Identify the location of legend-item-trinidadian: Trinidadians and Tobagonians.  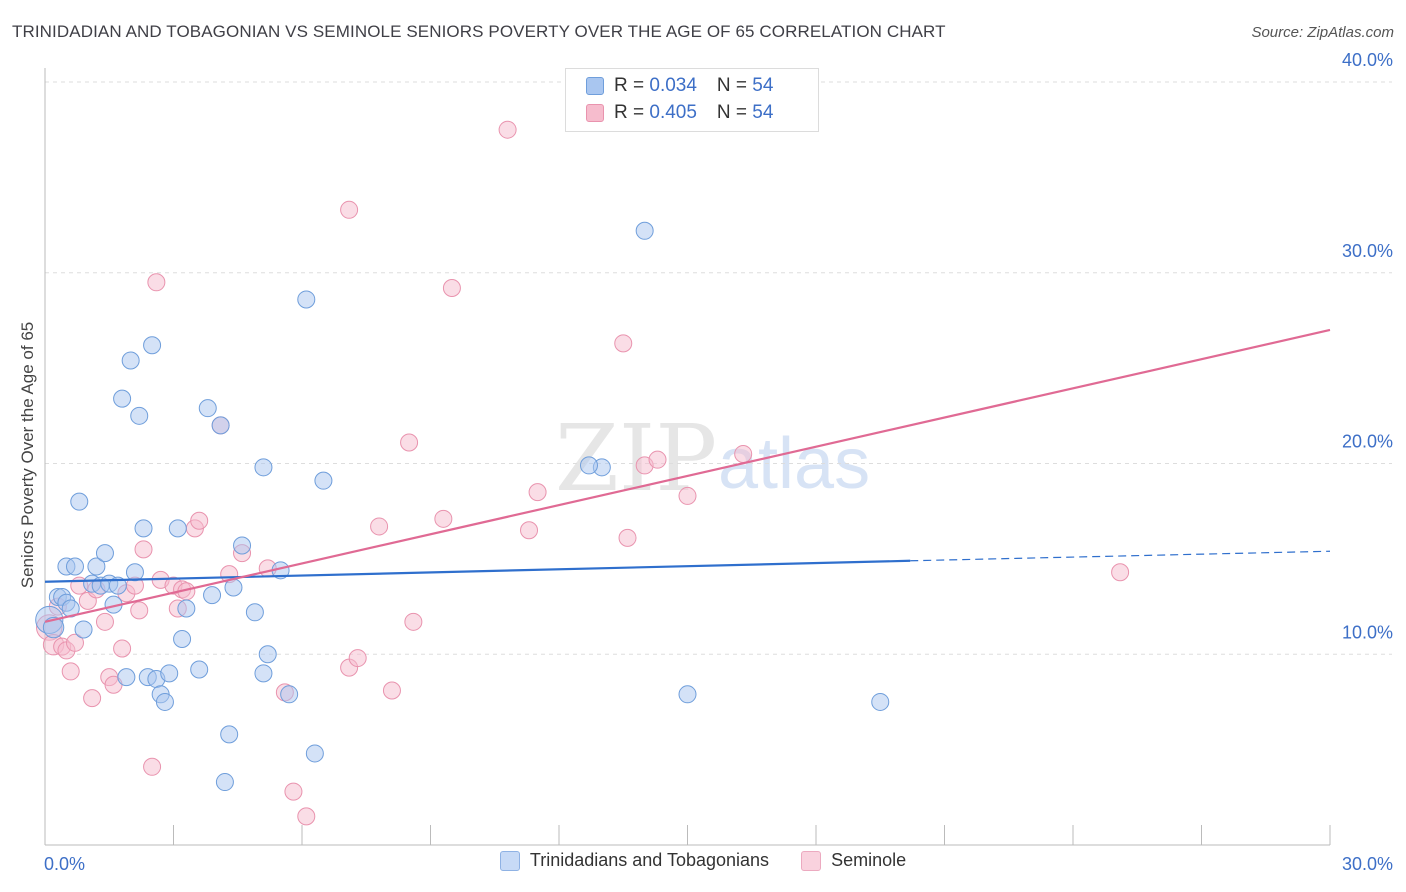
(634, 860).